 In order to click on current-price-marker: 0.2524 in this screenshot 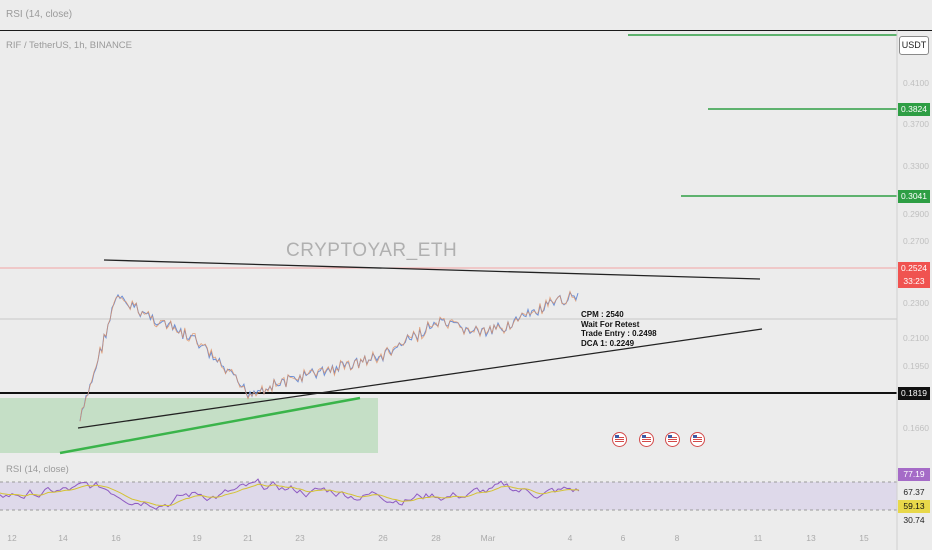, I will do `click(914, 268)`.